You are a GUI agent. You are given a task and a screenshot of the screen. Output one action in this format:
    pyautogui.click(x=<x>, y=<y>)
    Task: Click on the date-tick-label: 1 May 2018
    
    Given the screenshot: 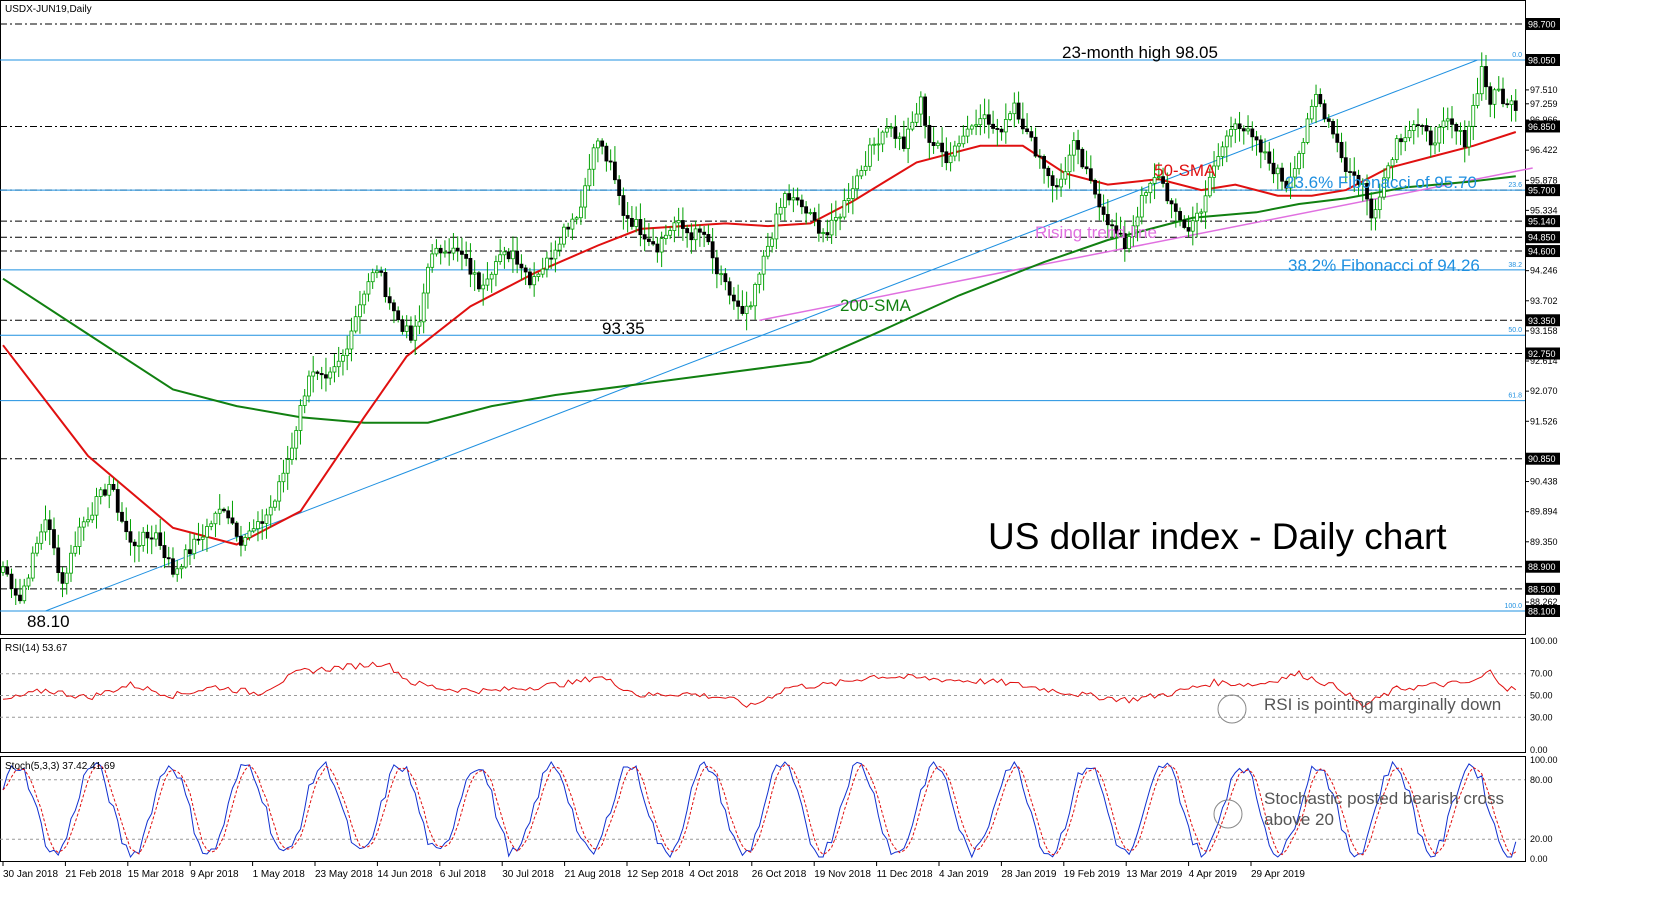 What is the action you would take?
    pyautogui.click(x=279, y=874)
    